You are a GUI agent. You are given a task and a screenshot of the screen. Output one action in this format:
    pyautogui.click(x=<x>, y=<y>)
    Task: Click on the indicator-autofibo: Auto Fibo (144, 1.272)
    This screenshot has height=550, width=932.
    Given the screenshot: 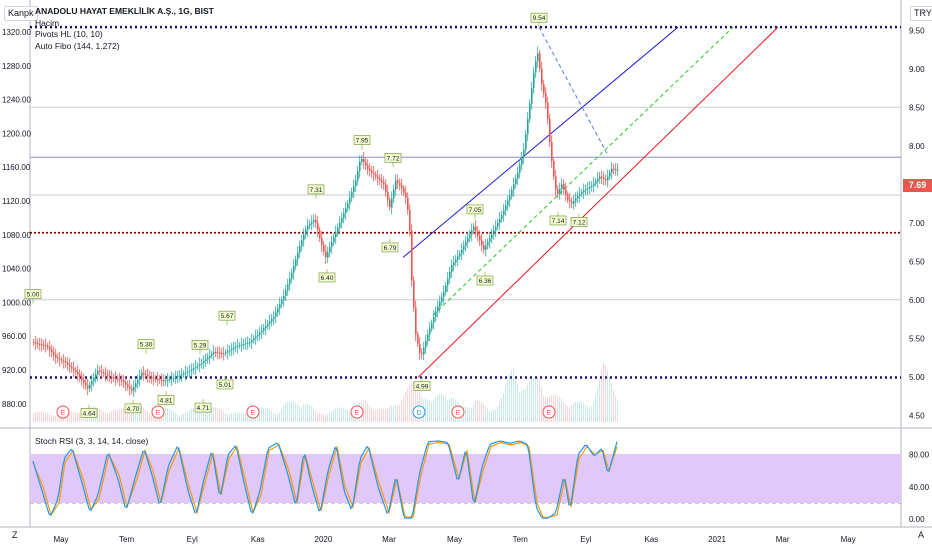 What is the action you would take?
    pyautogui.click(x=77, y=45)
    